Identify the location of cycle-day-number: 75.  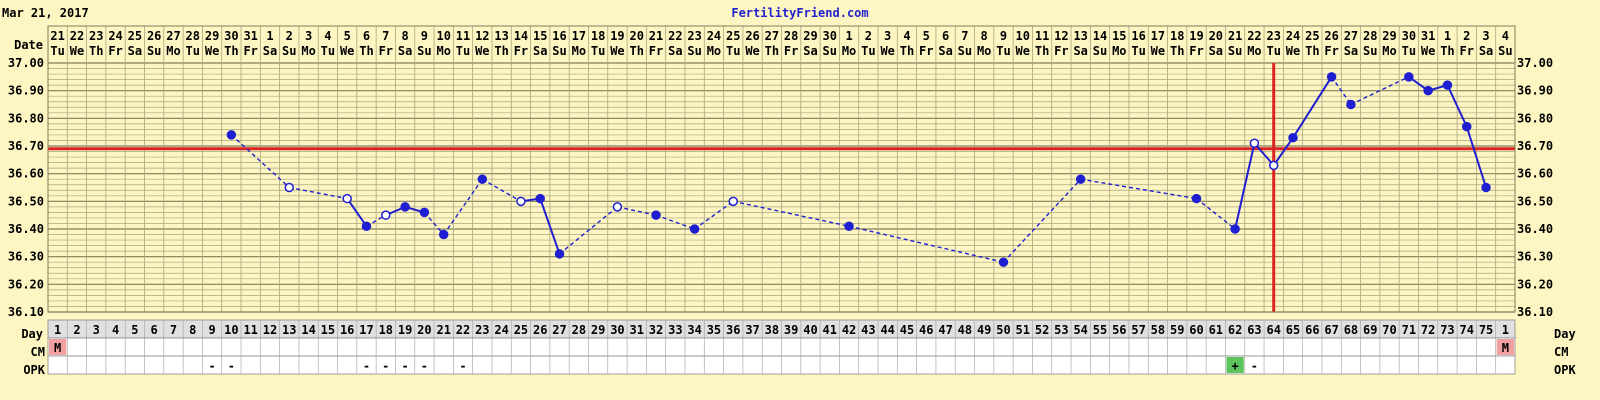
(1486, 330).